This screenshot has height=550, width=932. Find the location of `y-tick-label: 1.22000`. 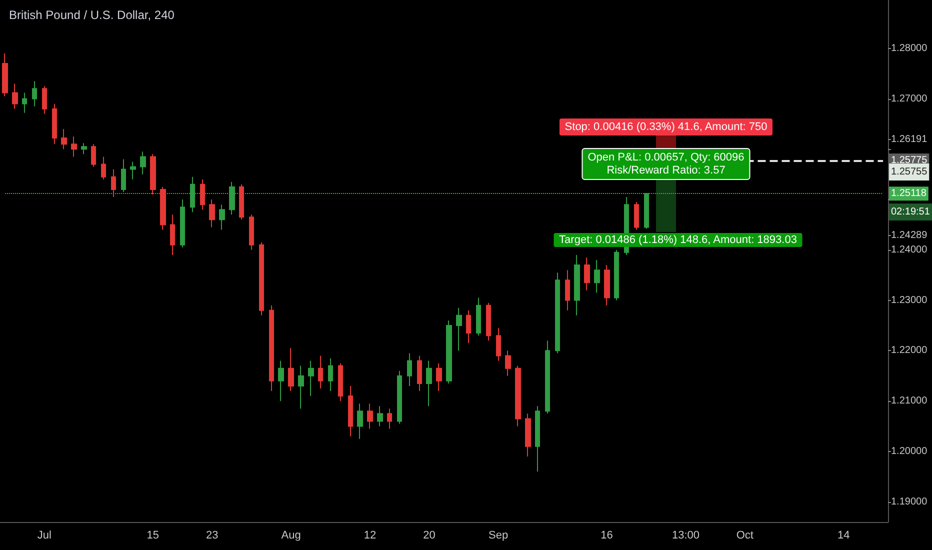

y-tick-label: 1.22000 is located at coordinates (909, 350).